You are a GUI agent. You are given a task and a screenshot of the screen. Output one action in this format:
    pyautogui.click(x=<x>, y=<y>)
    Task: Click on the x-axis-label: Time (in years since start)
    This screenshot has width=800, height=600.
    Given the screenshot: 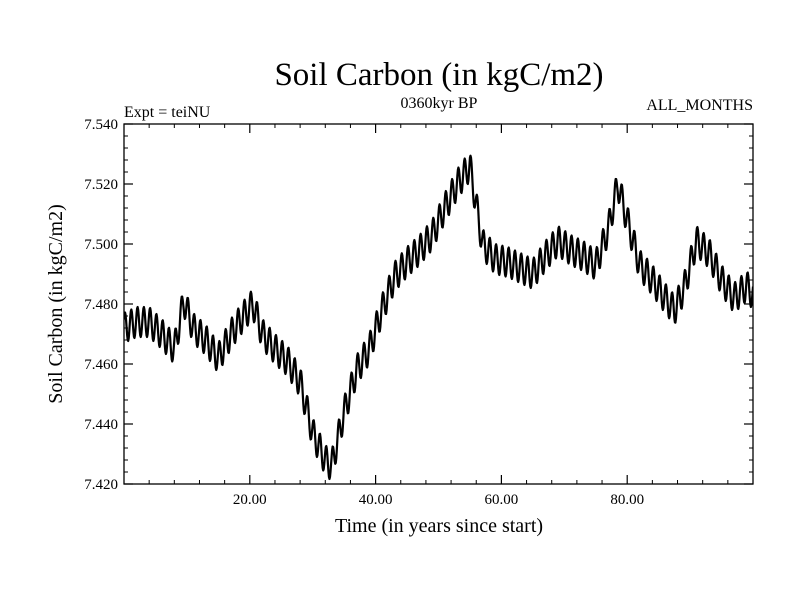 What is the action you would take?
    pyautogui.click(x=439, y=526)
    